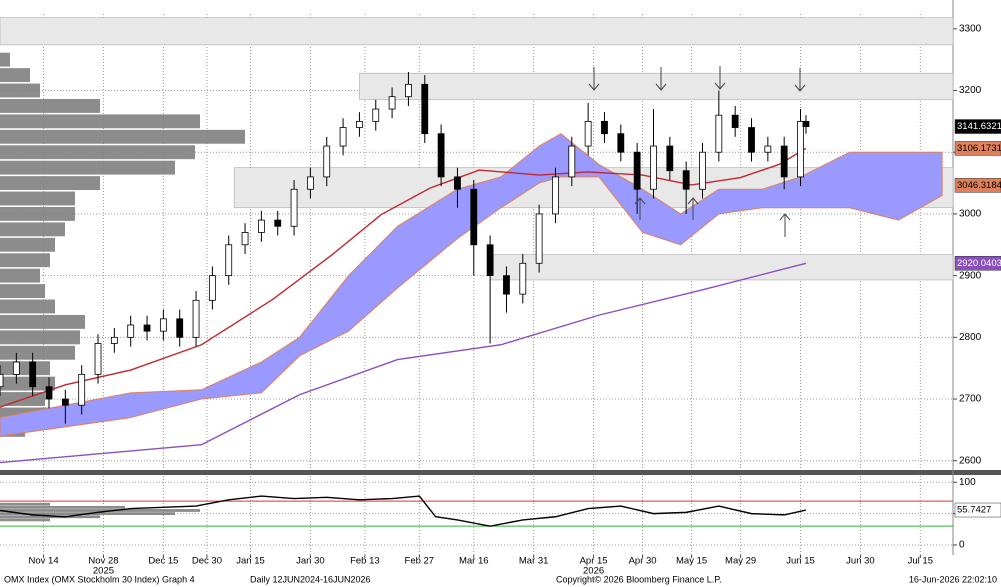 The height and width of the screenshot is (587, 1001). Describe the element at coordinates (44, 561) in the screenshot. I see `x-tick-label: Nov 14` at that location.